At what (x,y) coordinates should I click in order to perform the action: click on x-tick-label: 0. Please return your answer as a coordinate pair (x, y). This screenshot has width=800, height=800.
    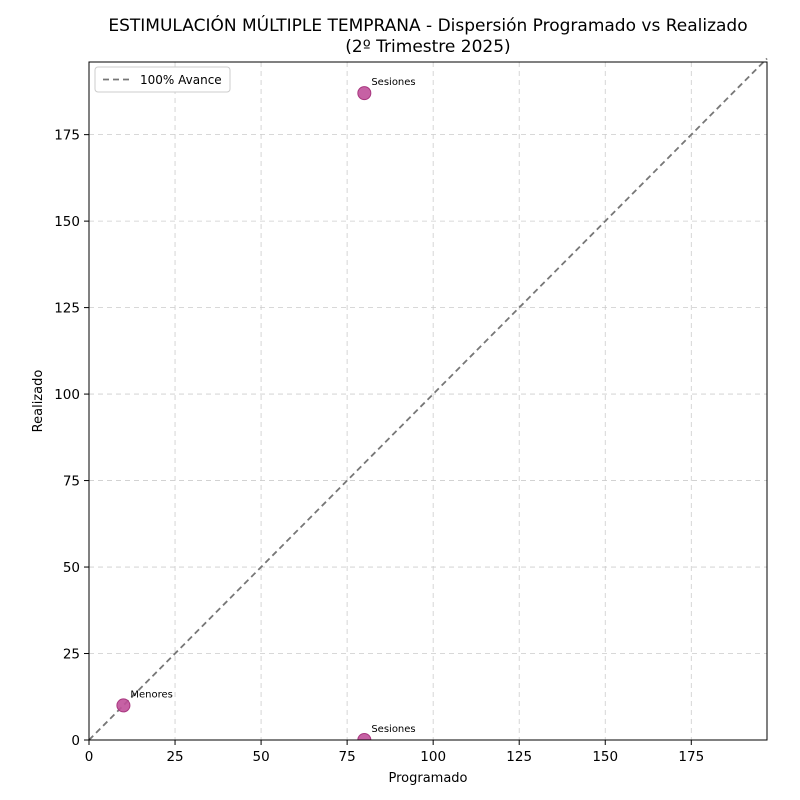
    Looking at the image, I should click on (89, 757).